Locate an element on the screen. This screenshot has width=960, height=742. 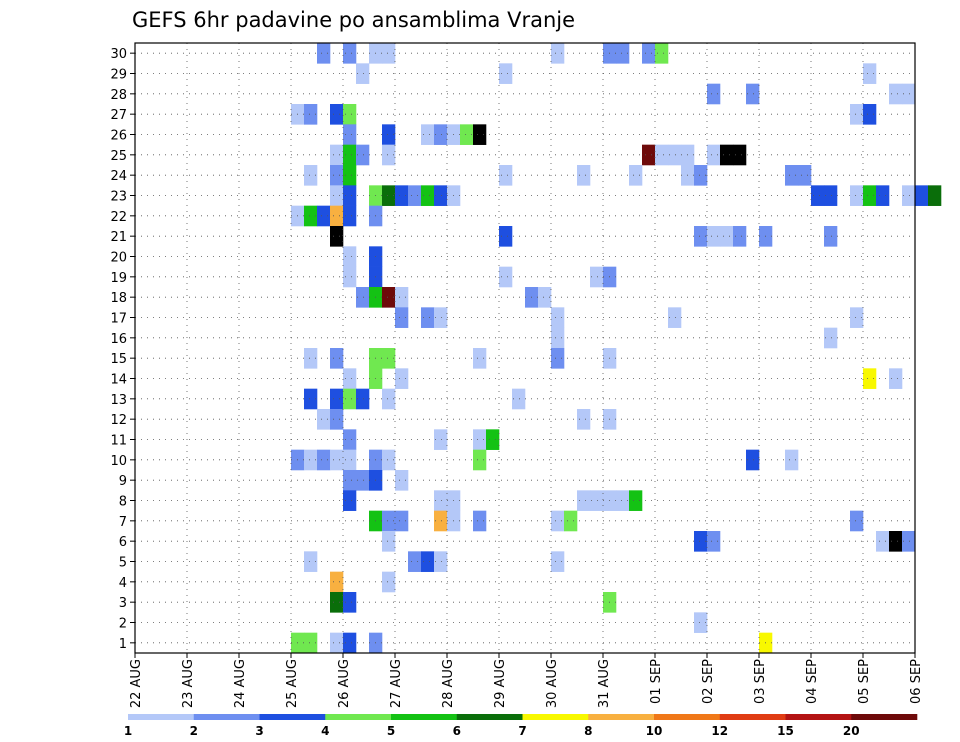
legend-label: 15 is located at coordinates (785, 731).